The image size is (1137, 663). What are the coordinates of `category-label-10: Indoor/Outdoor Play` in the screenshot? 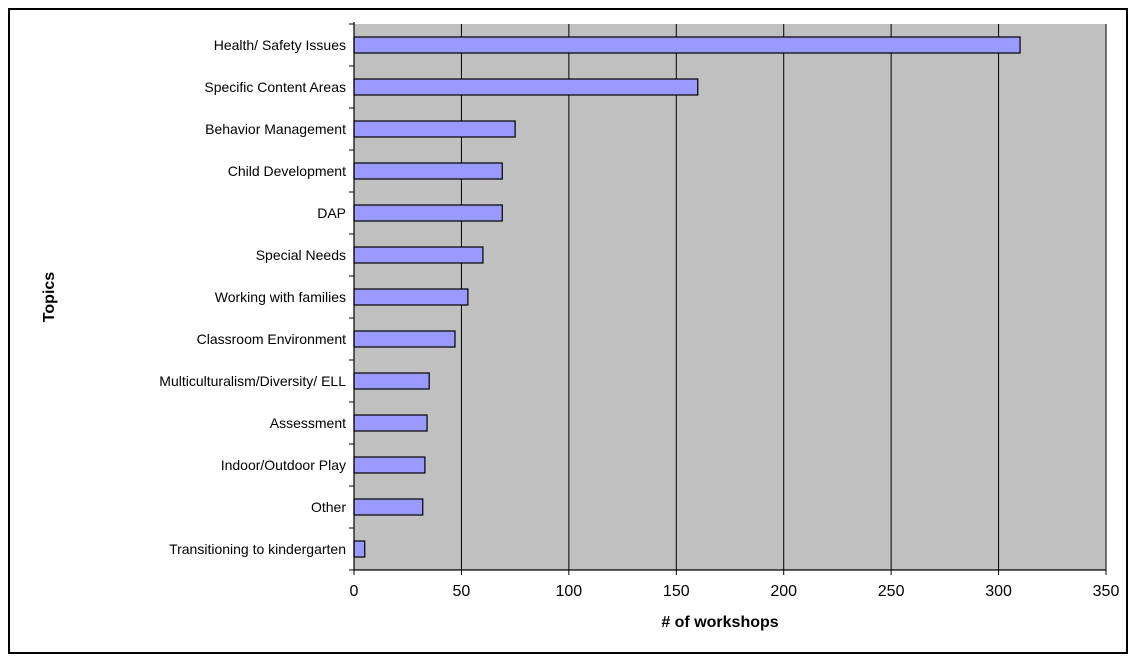 It's located at (283, 465).